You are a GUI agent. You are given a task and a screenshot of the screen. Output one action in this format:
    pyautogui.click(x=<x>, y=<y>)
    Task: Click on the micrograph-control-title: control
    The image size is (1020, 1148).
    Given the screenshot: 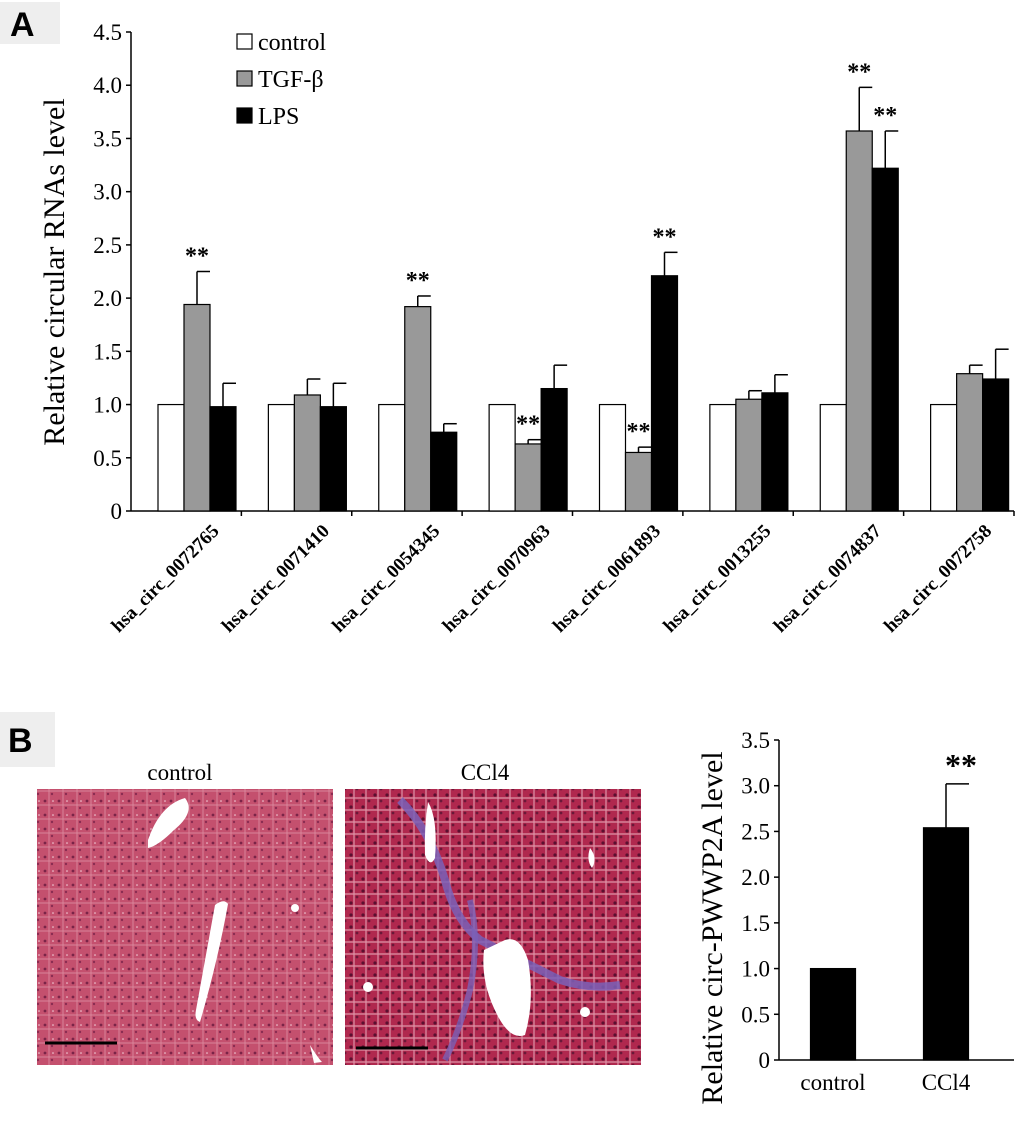 What is the action you would take?
    pyautogui.click(x=179, y=772)
    